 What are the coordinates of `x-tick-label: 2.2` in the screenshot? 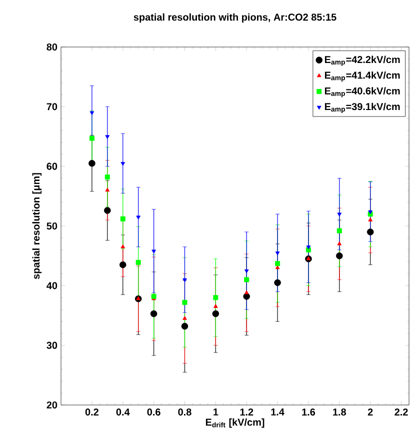 It's located at (401, 412).